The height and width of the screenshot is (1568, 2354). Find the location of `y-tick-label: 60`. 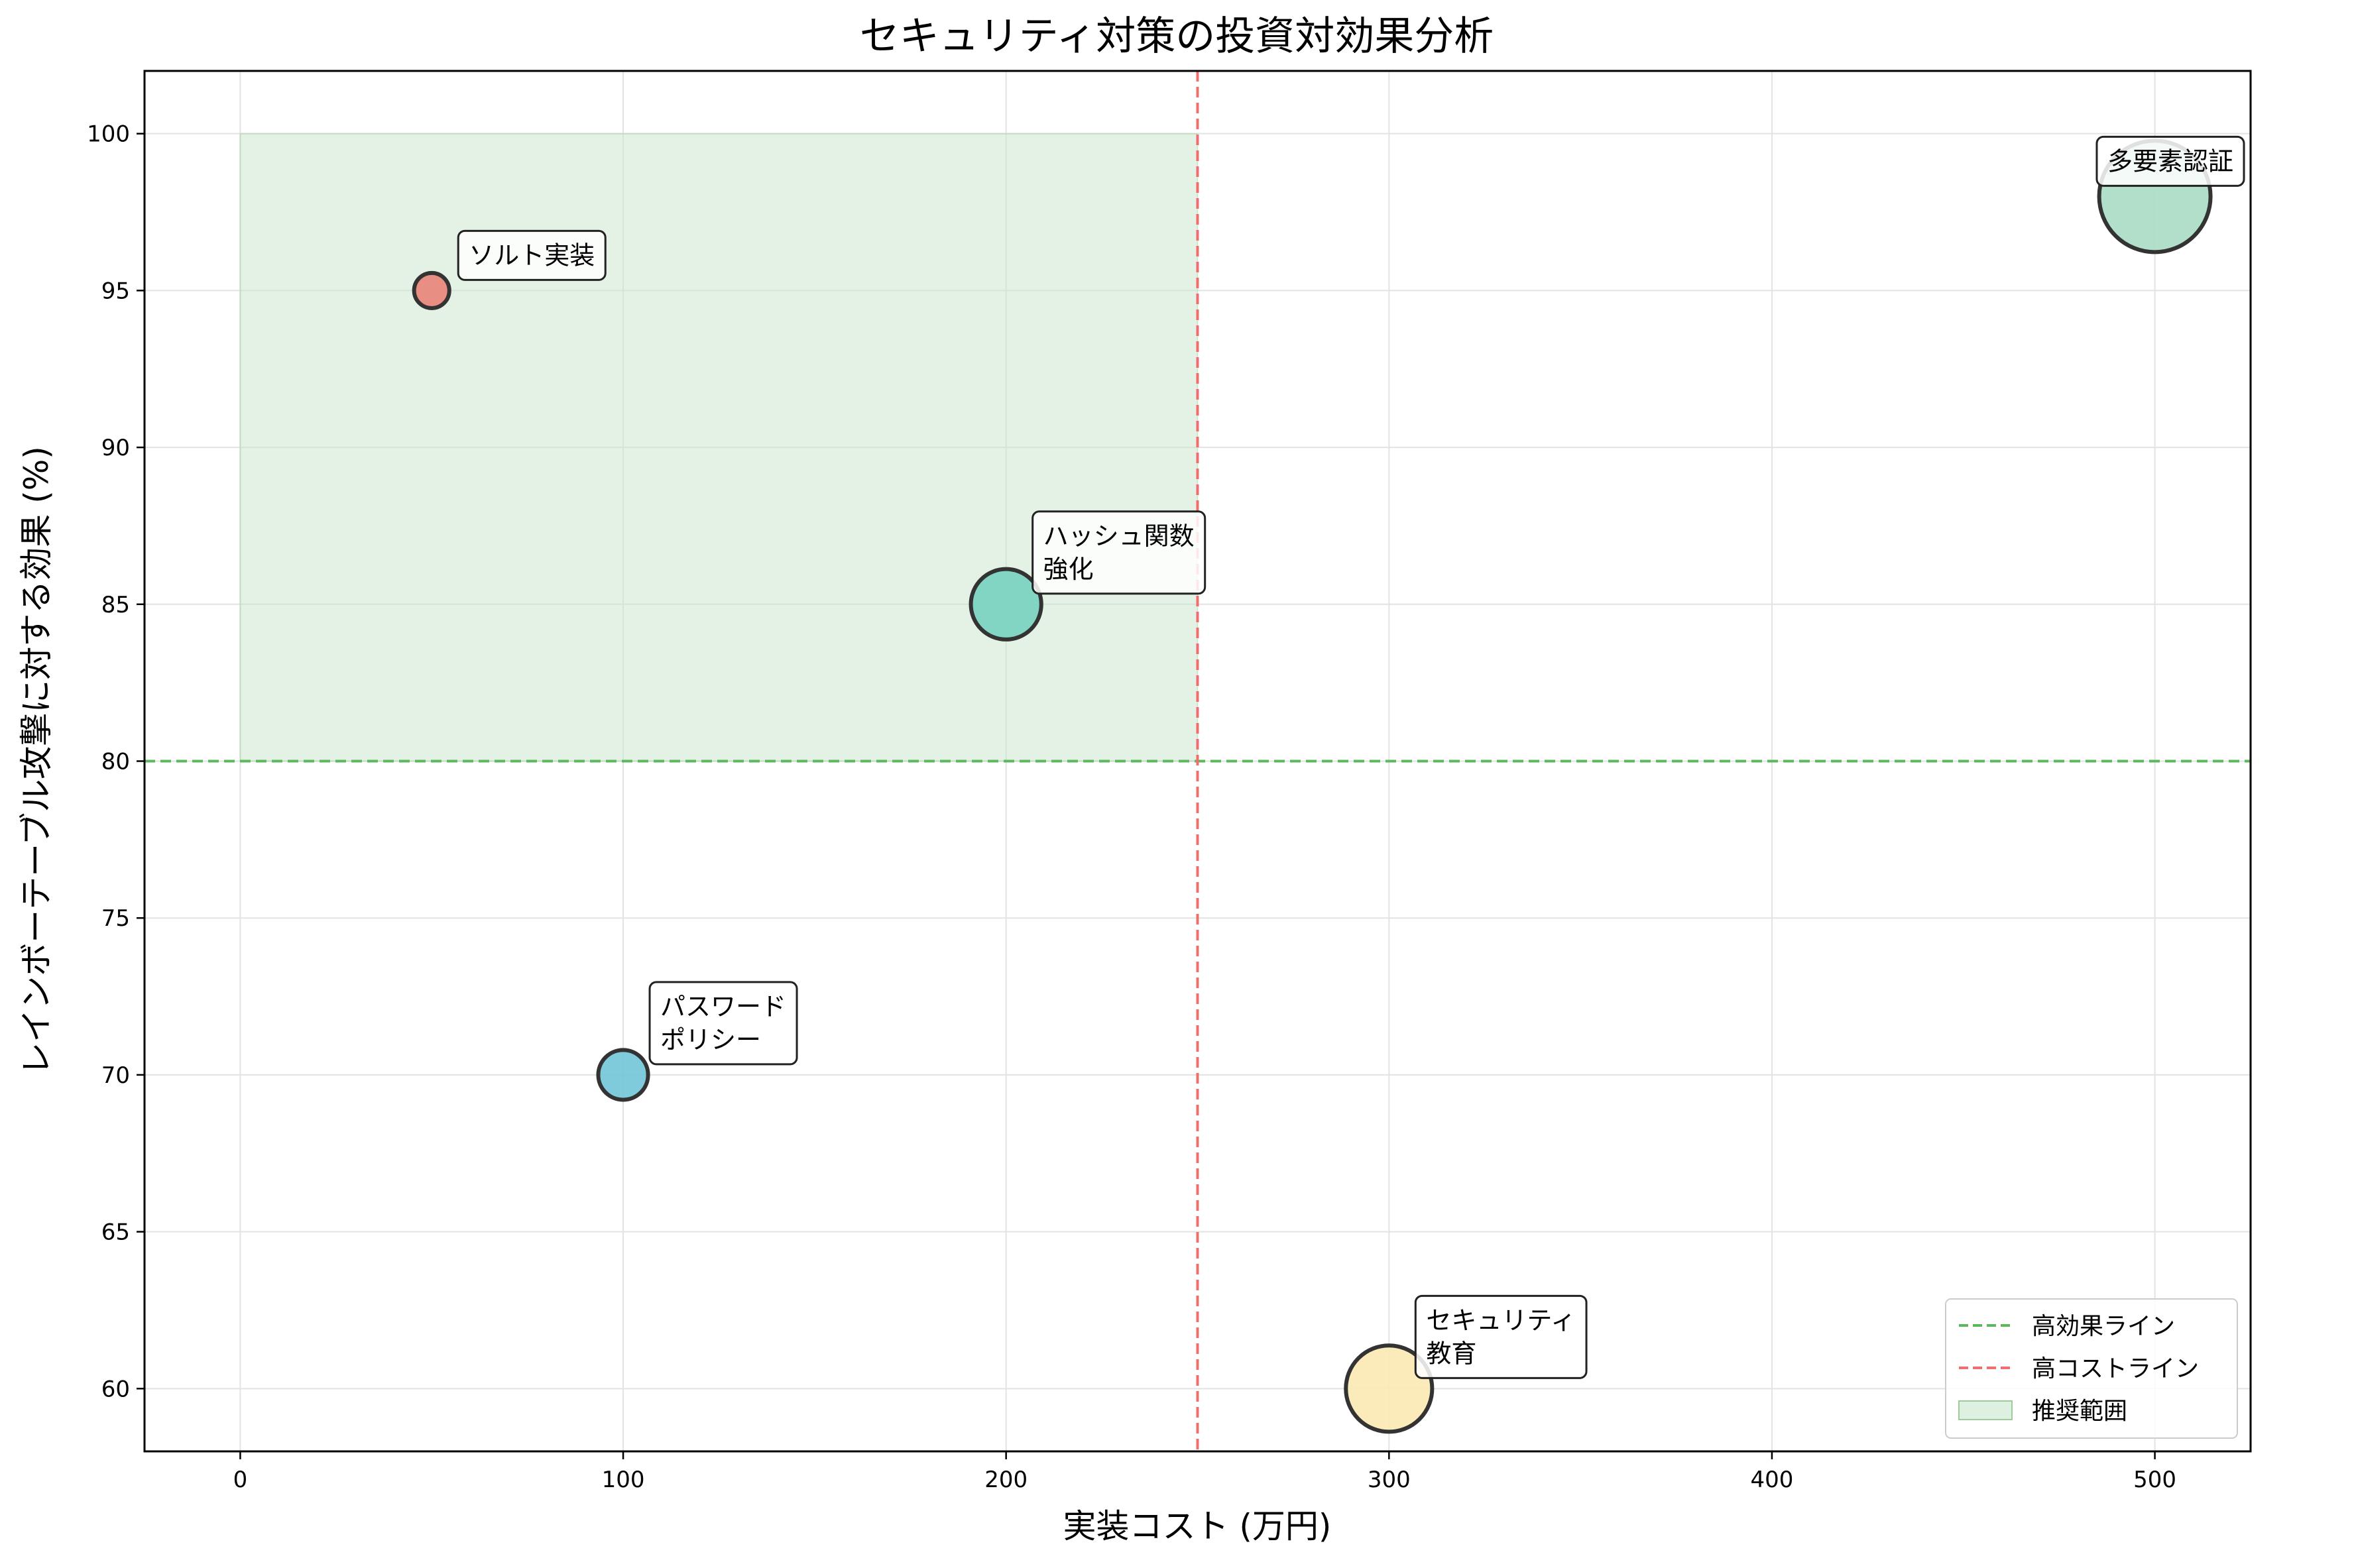

y-tick-label: 60 is located at coordinates (116, 1389).